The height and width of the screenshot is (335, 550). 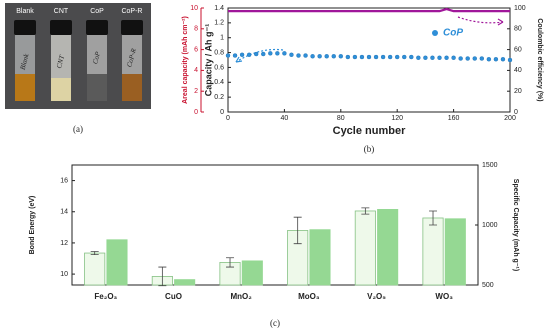 What do you see at coordinates (341, 118) in the screenshot?
I see `x-tick-label: 80` at bounding box center [341, 118].